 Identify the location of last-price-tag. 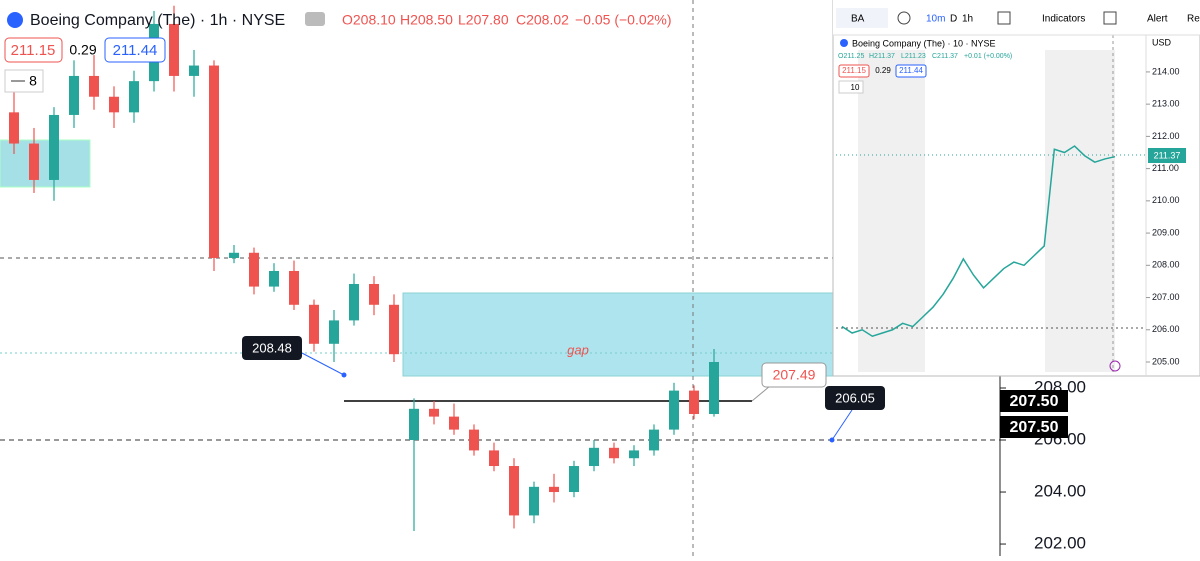
(1167, 155).